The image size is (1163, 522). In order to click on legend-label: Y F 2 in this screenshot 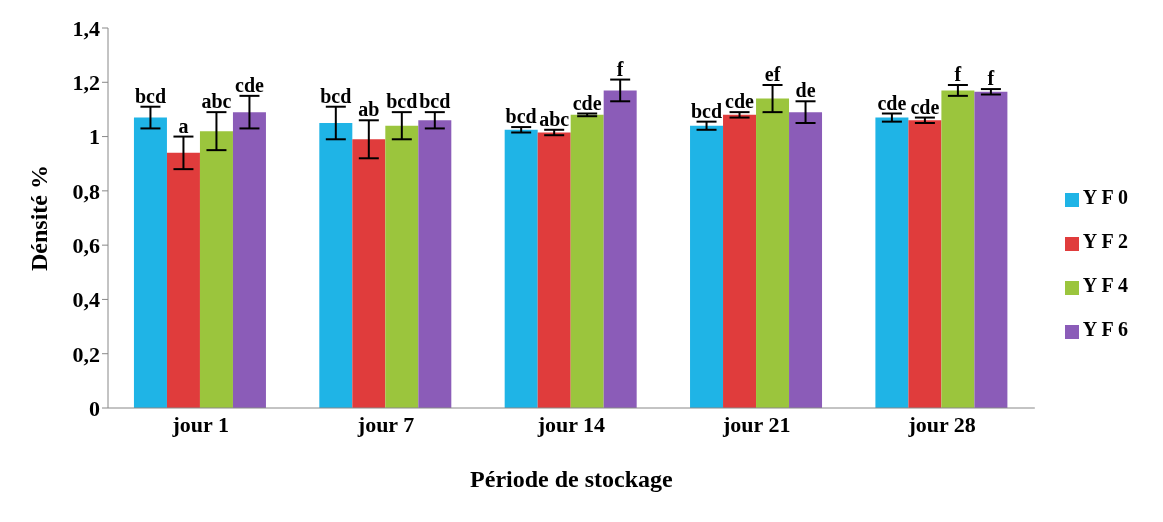, I will do `click(1105, 241)`.